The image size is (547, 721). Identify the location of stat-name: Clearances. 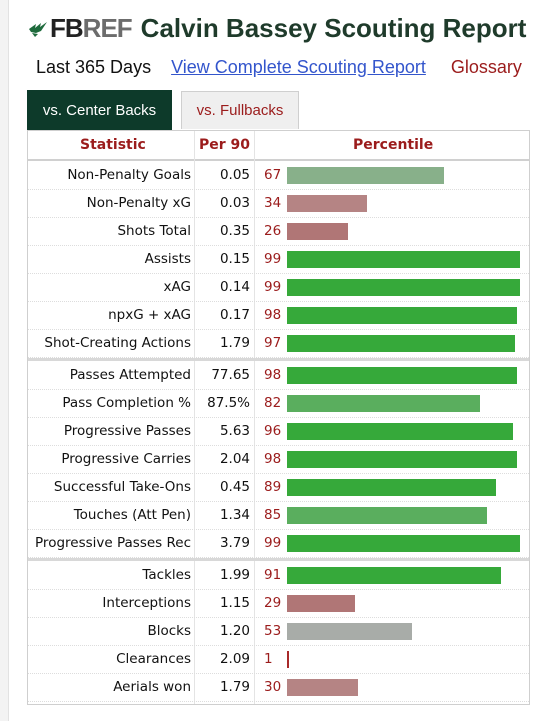
(153, 659).